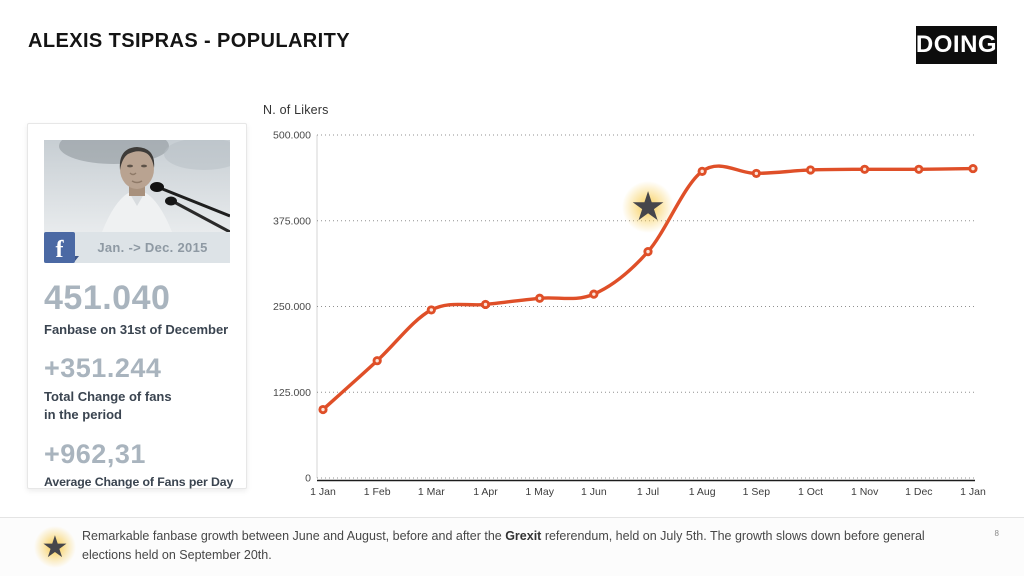 This screenshot has height=576, width=1024. Describe the element at coordinates (107, 298) in the screenshot. I see `fanbase-value: 451.040` at that location.